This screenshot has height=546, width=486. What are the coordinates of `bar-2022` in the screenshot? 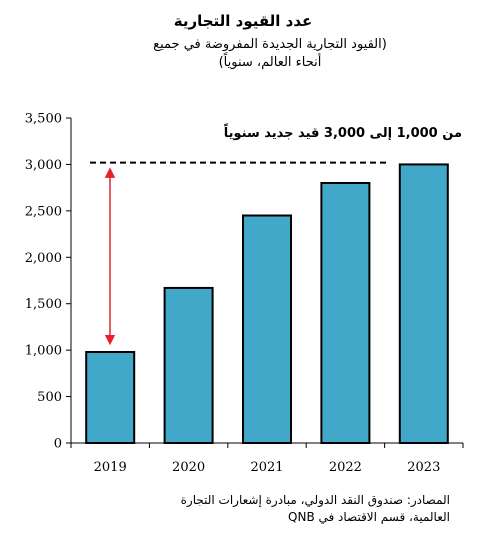 It's located at (345, 313).